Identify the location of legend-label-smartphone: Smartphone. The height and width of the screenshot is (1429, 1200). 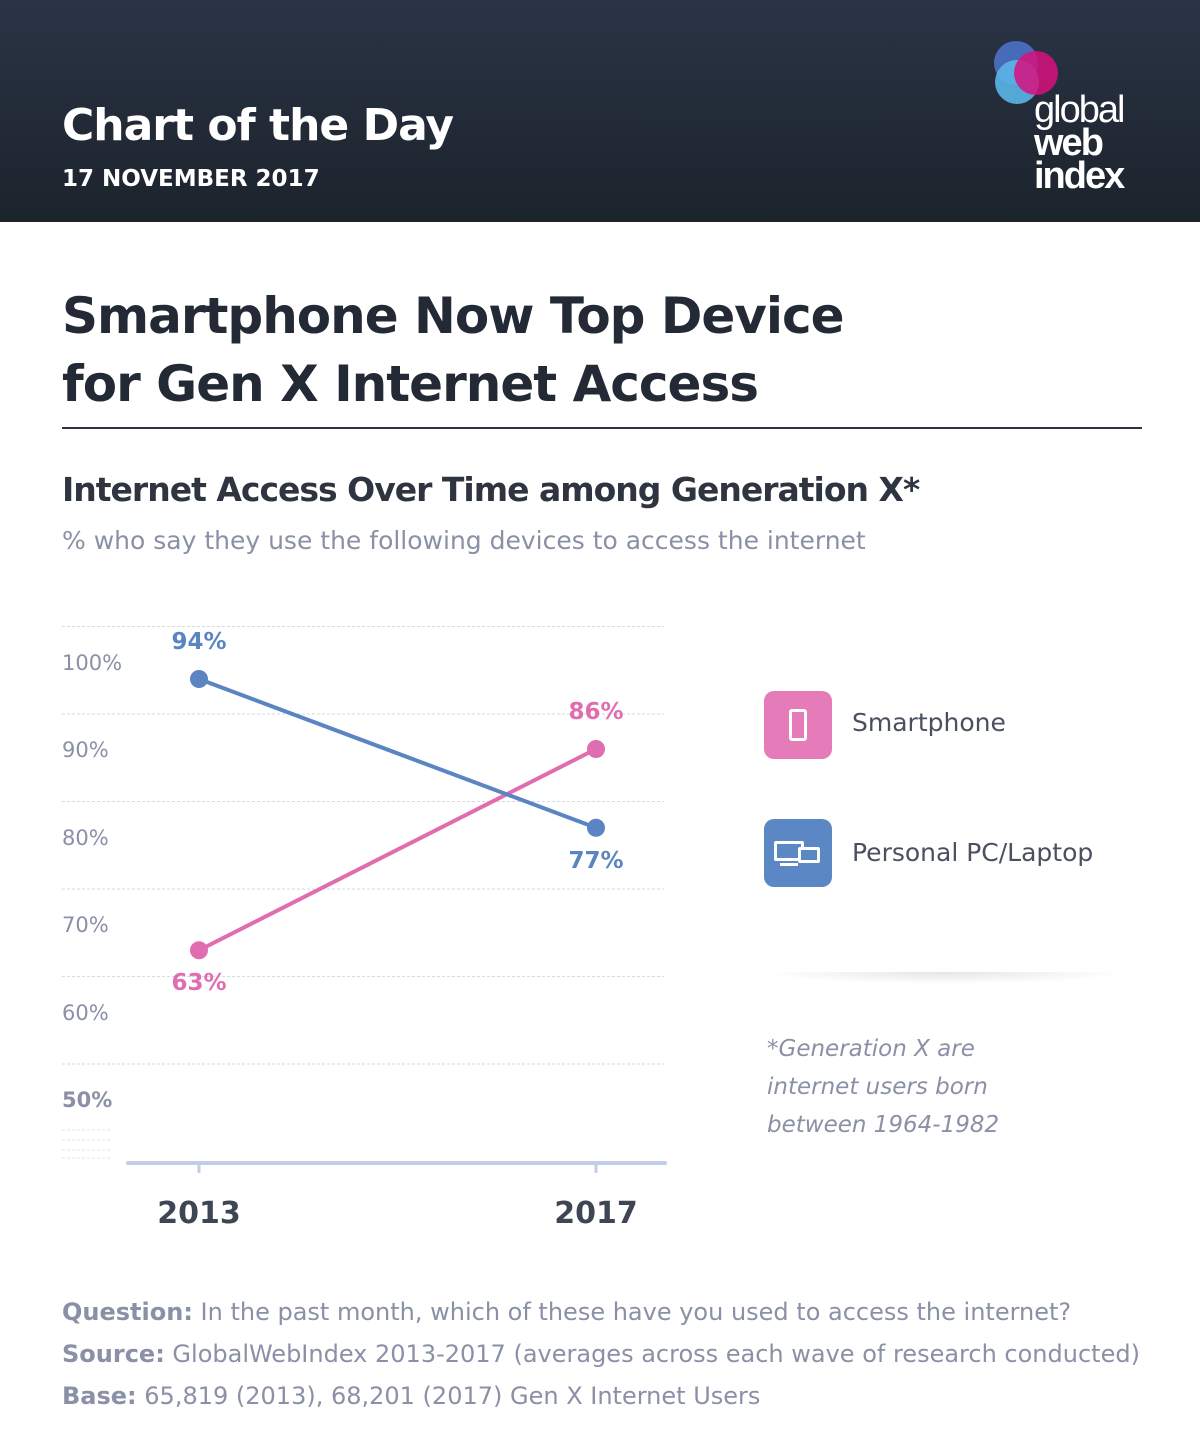
(929, 722).